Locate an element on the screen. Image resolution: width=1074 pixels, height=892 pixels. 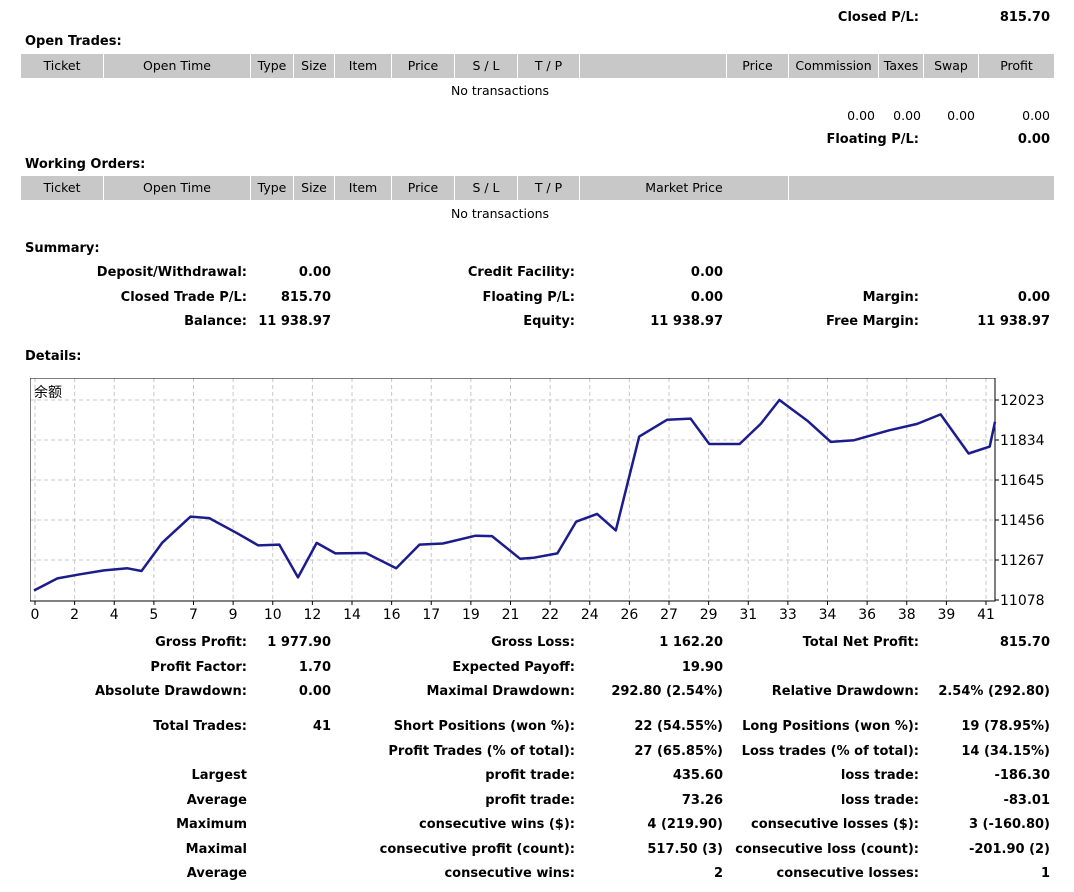
total-net-profit-value: 815.70 is located at coordinates (1024, 642).